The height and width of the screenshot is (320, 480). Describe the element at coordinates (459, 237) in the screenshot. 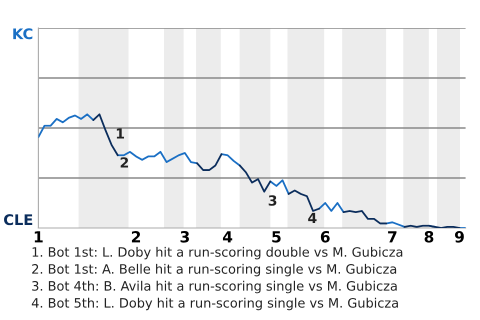

I see `x-tick-label: 9` at that location.